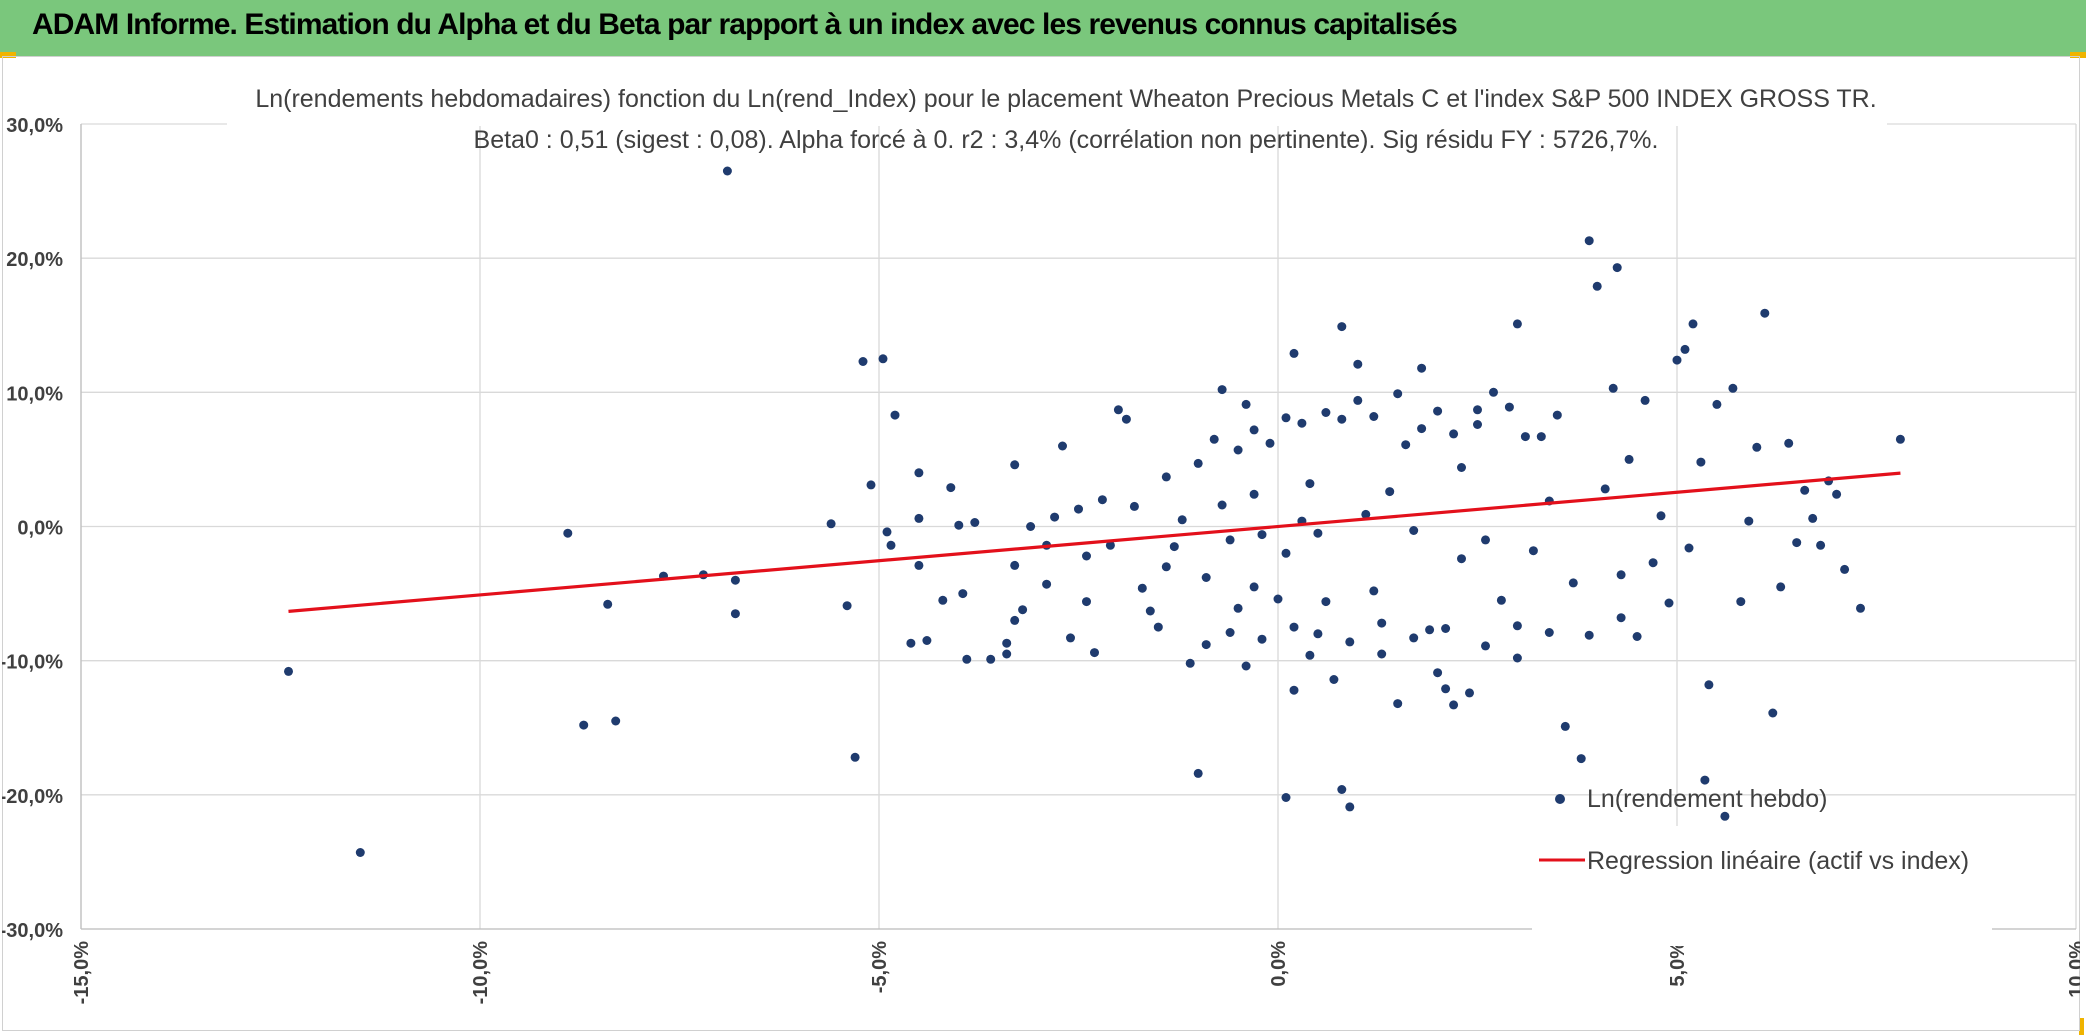 This screenshot has width=2086, height=1035. Describe the element at coordinates (2081, 1026) in the screenshot. I see `corner-mark-bottom-right` at that location.